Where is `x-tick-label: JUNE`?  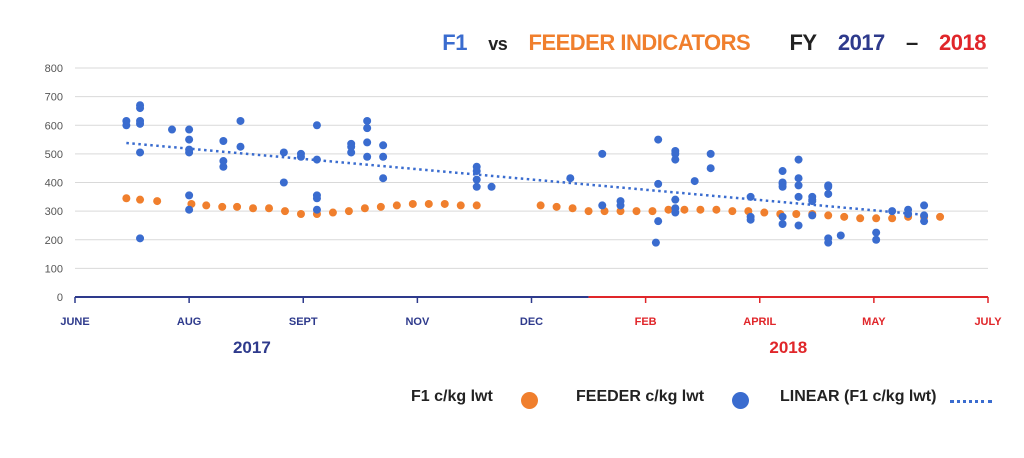
x-tick-label: JUNE is located at coordinates (74, 322).